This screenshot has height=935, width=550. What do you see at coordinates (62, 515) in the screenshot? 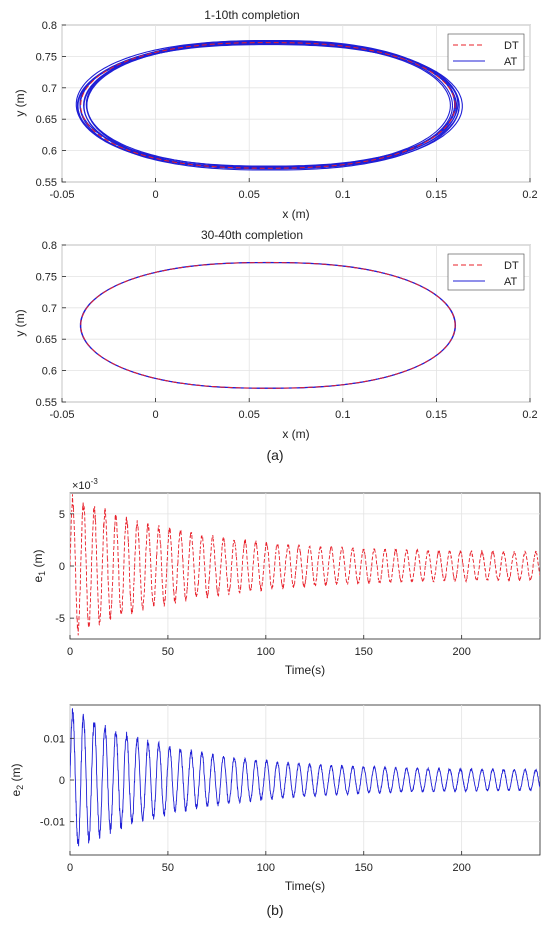
I see `y-tick-label: 5` at bounding box center [62, 515].